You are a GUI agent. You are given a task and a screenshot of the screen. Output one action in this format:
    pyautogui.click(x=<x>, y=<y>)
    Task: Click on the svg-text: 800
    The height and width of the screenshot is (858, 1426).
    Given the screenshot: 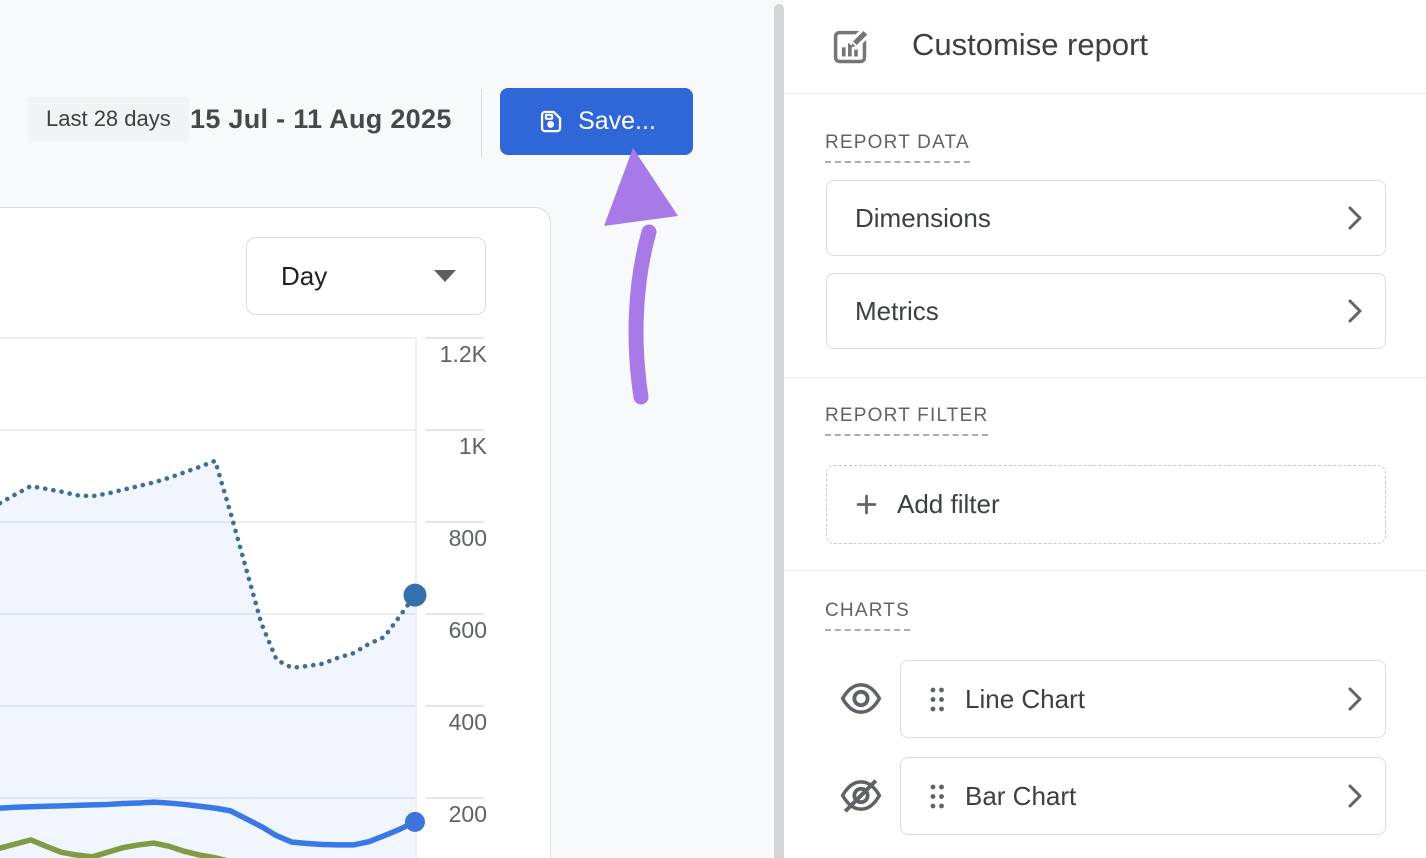 What is the action you would take?
    pyautogui.click(x=468, y=538)
    